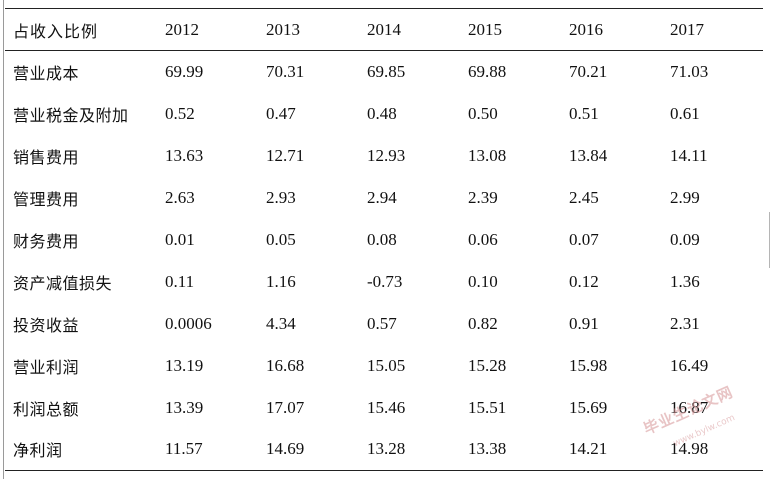 This screenshot has width=772, height=479. Describe the element at coordinates (308, 449) in the screenshot. I see `value-cell: 14.69` at that location.